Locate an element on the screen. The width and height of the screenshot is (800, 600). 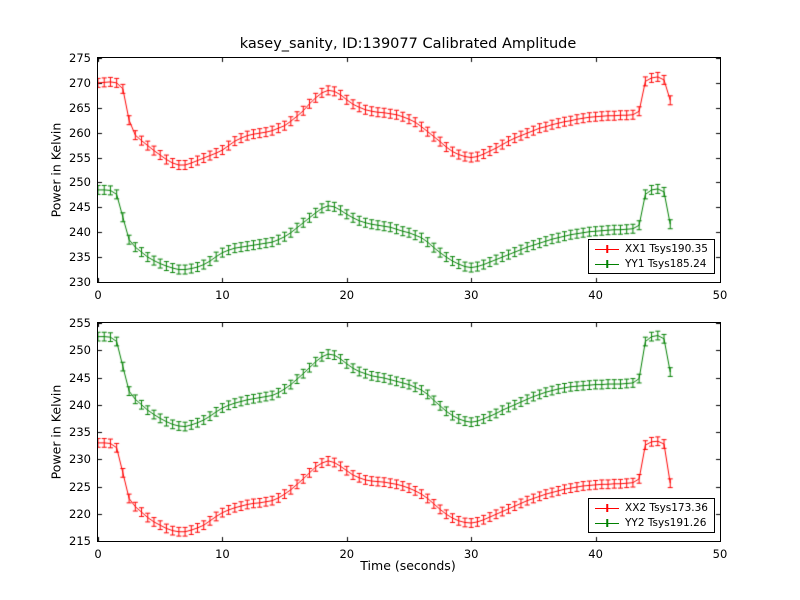
legend-entry-xx1: XX1 Tsys190.35 is located at coordinates (651, 249).